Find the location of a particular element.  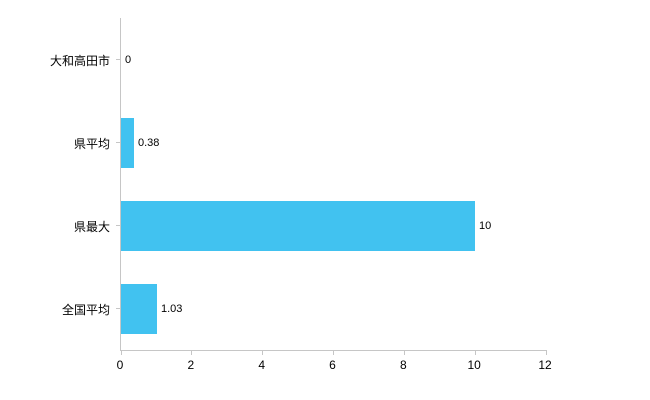

x-axis-tick-label: 10 is located at coordinates (474, 365).